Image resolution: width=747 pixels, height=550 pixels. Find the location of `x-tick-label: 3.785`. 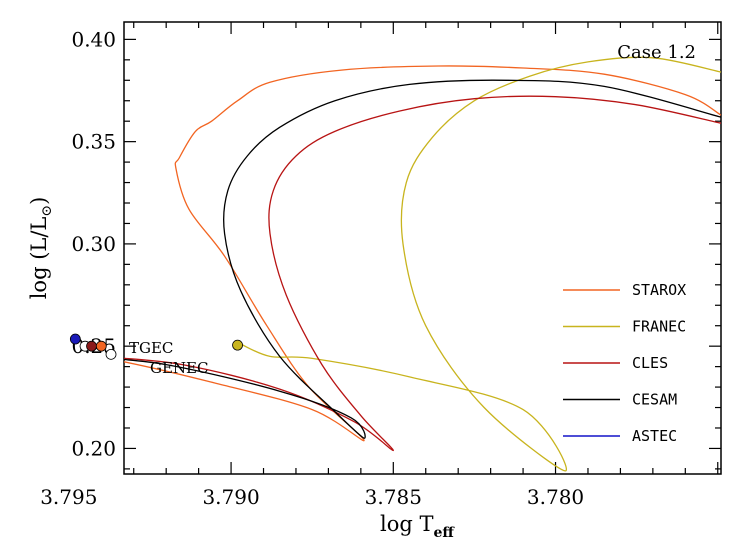

x-tick-label: 3.785 is located at coordinates (393, 497).